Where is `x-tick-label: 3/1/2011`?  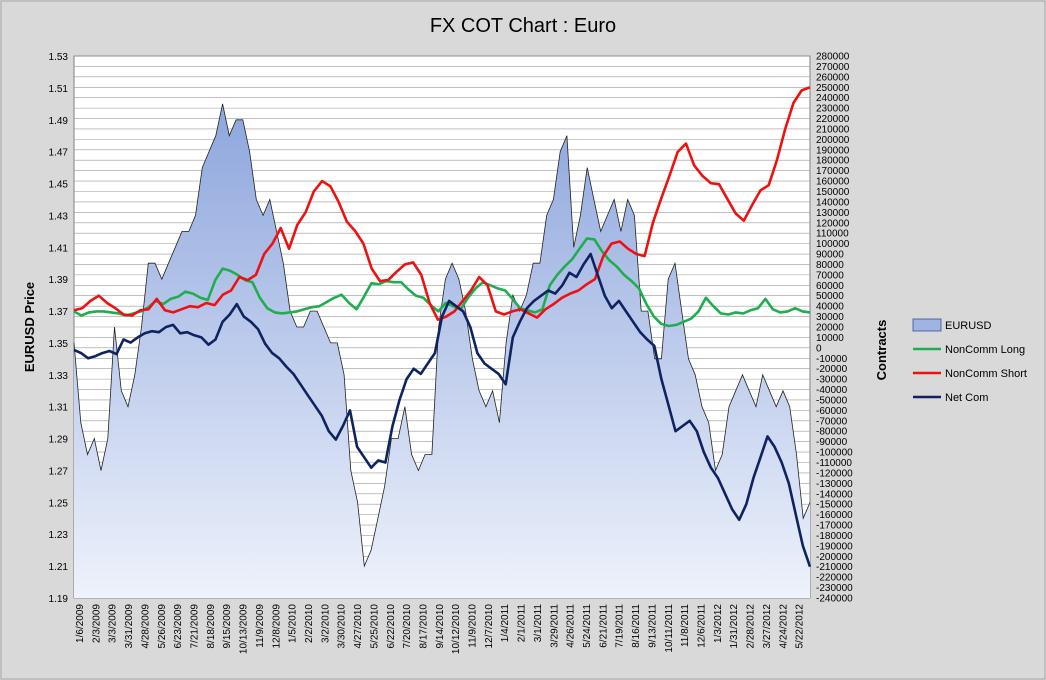
x-tick-label: 3/1/2011 is located at coordinates (538, 623).